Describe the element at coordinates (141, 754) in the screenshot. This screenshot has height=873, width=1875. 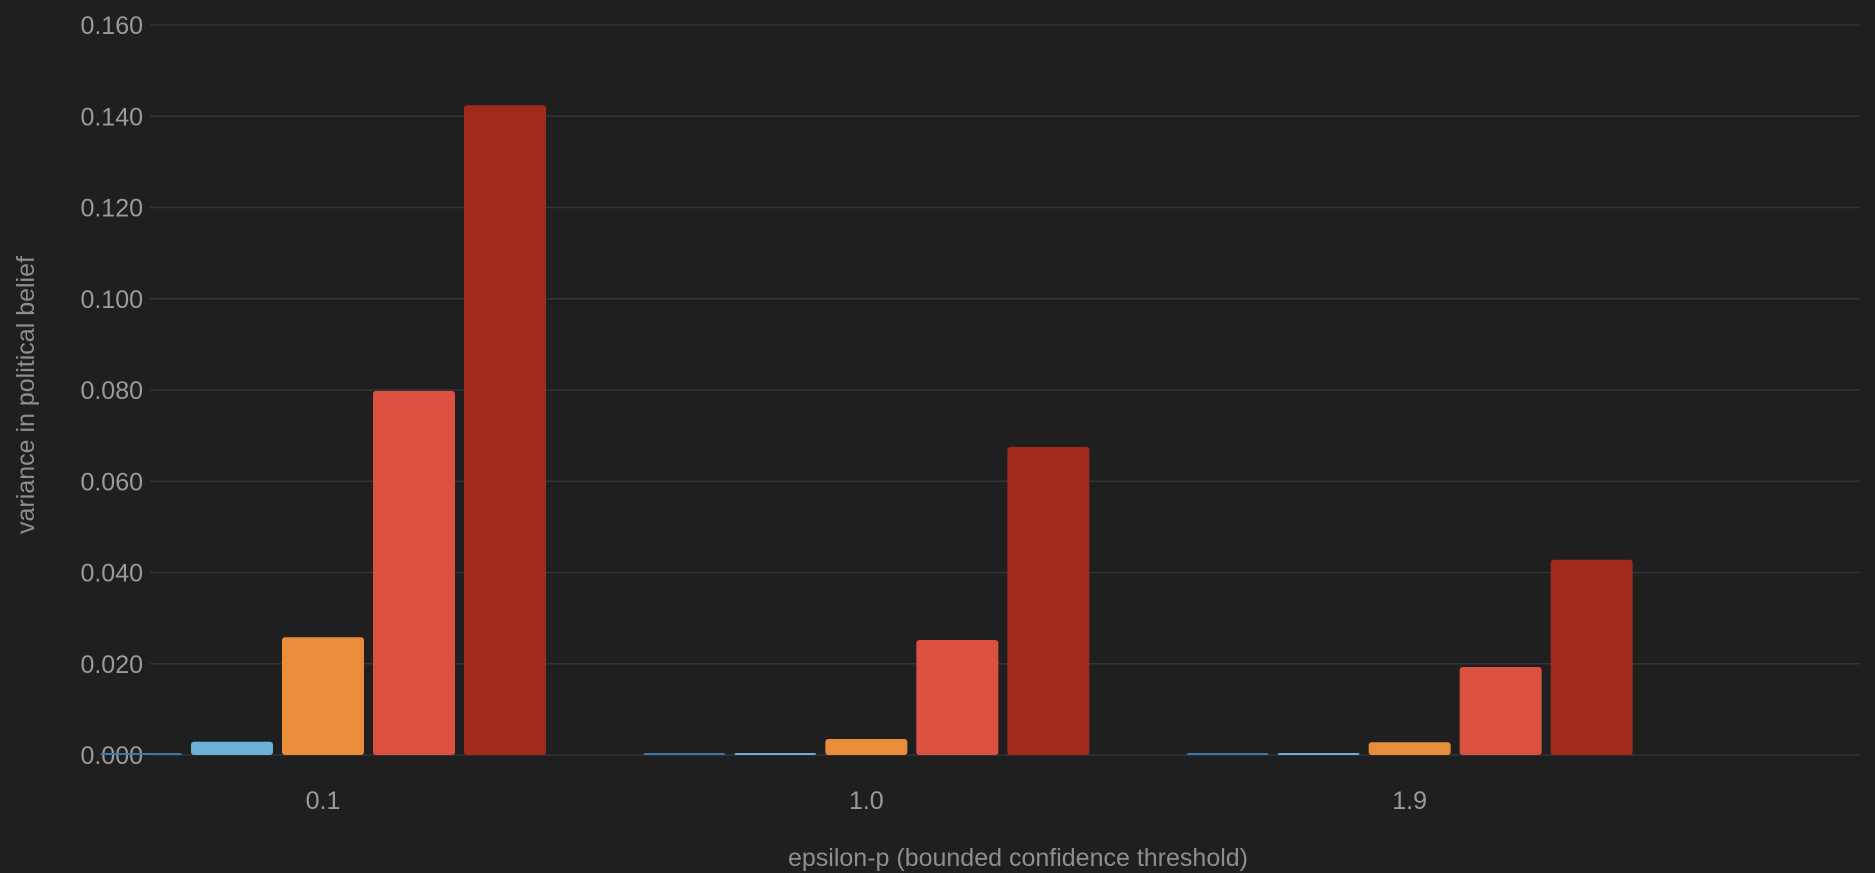
I see `bar-0.1-series-1` at that location.